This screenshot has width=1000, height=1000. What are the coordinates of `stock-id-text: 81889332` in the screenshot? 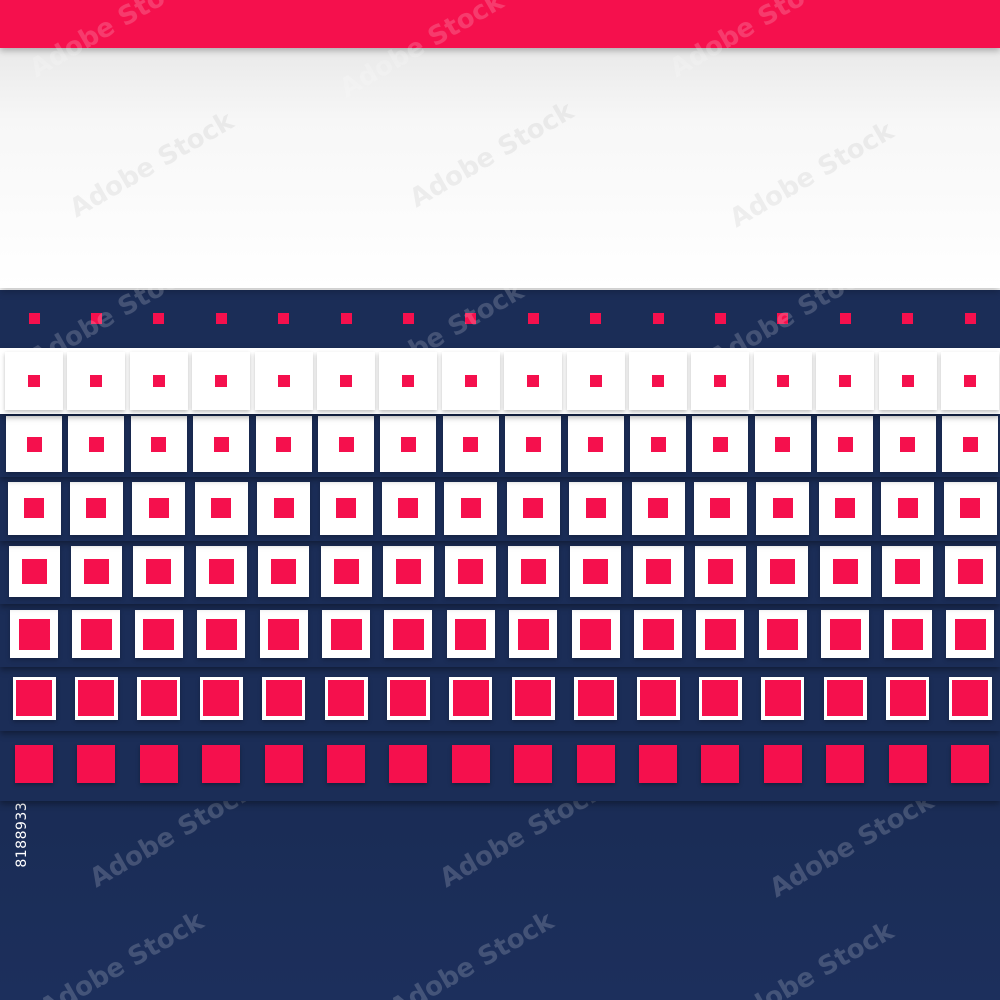 It's located at (22, 830).